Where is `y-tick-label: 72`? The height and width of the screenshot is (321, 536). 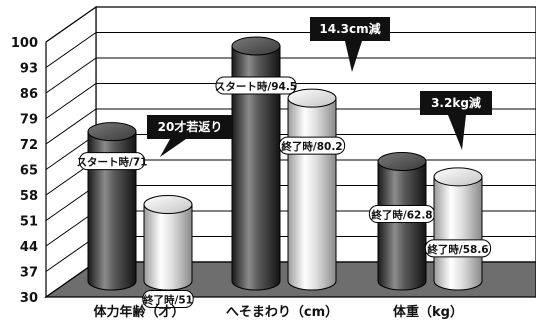
y-tick-label: 72 is located at coordinates (29, 145).